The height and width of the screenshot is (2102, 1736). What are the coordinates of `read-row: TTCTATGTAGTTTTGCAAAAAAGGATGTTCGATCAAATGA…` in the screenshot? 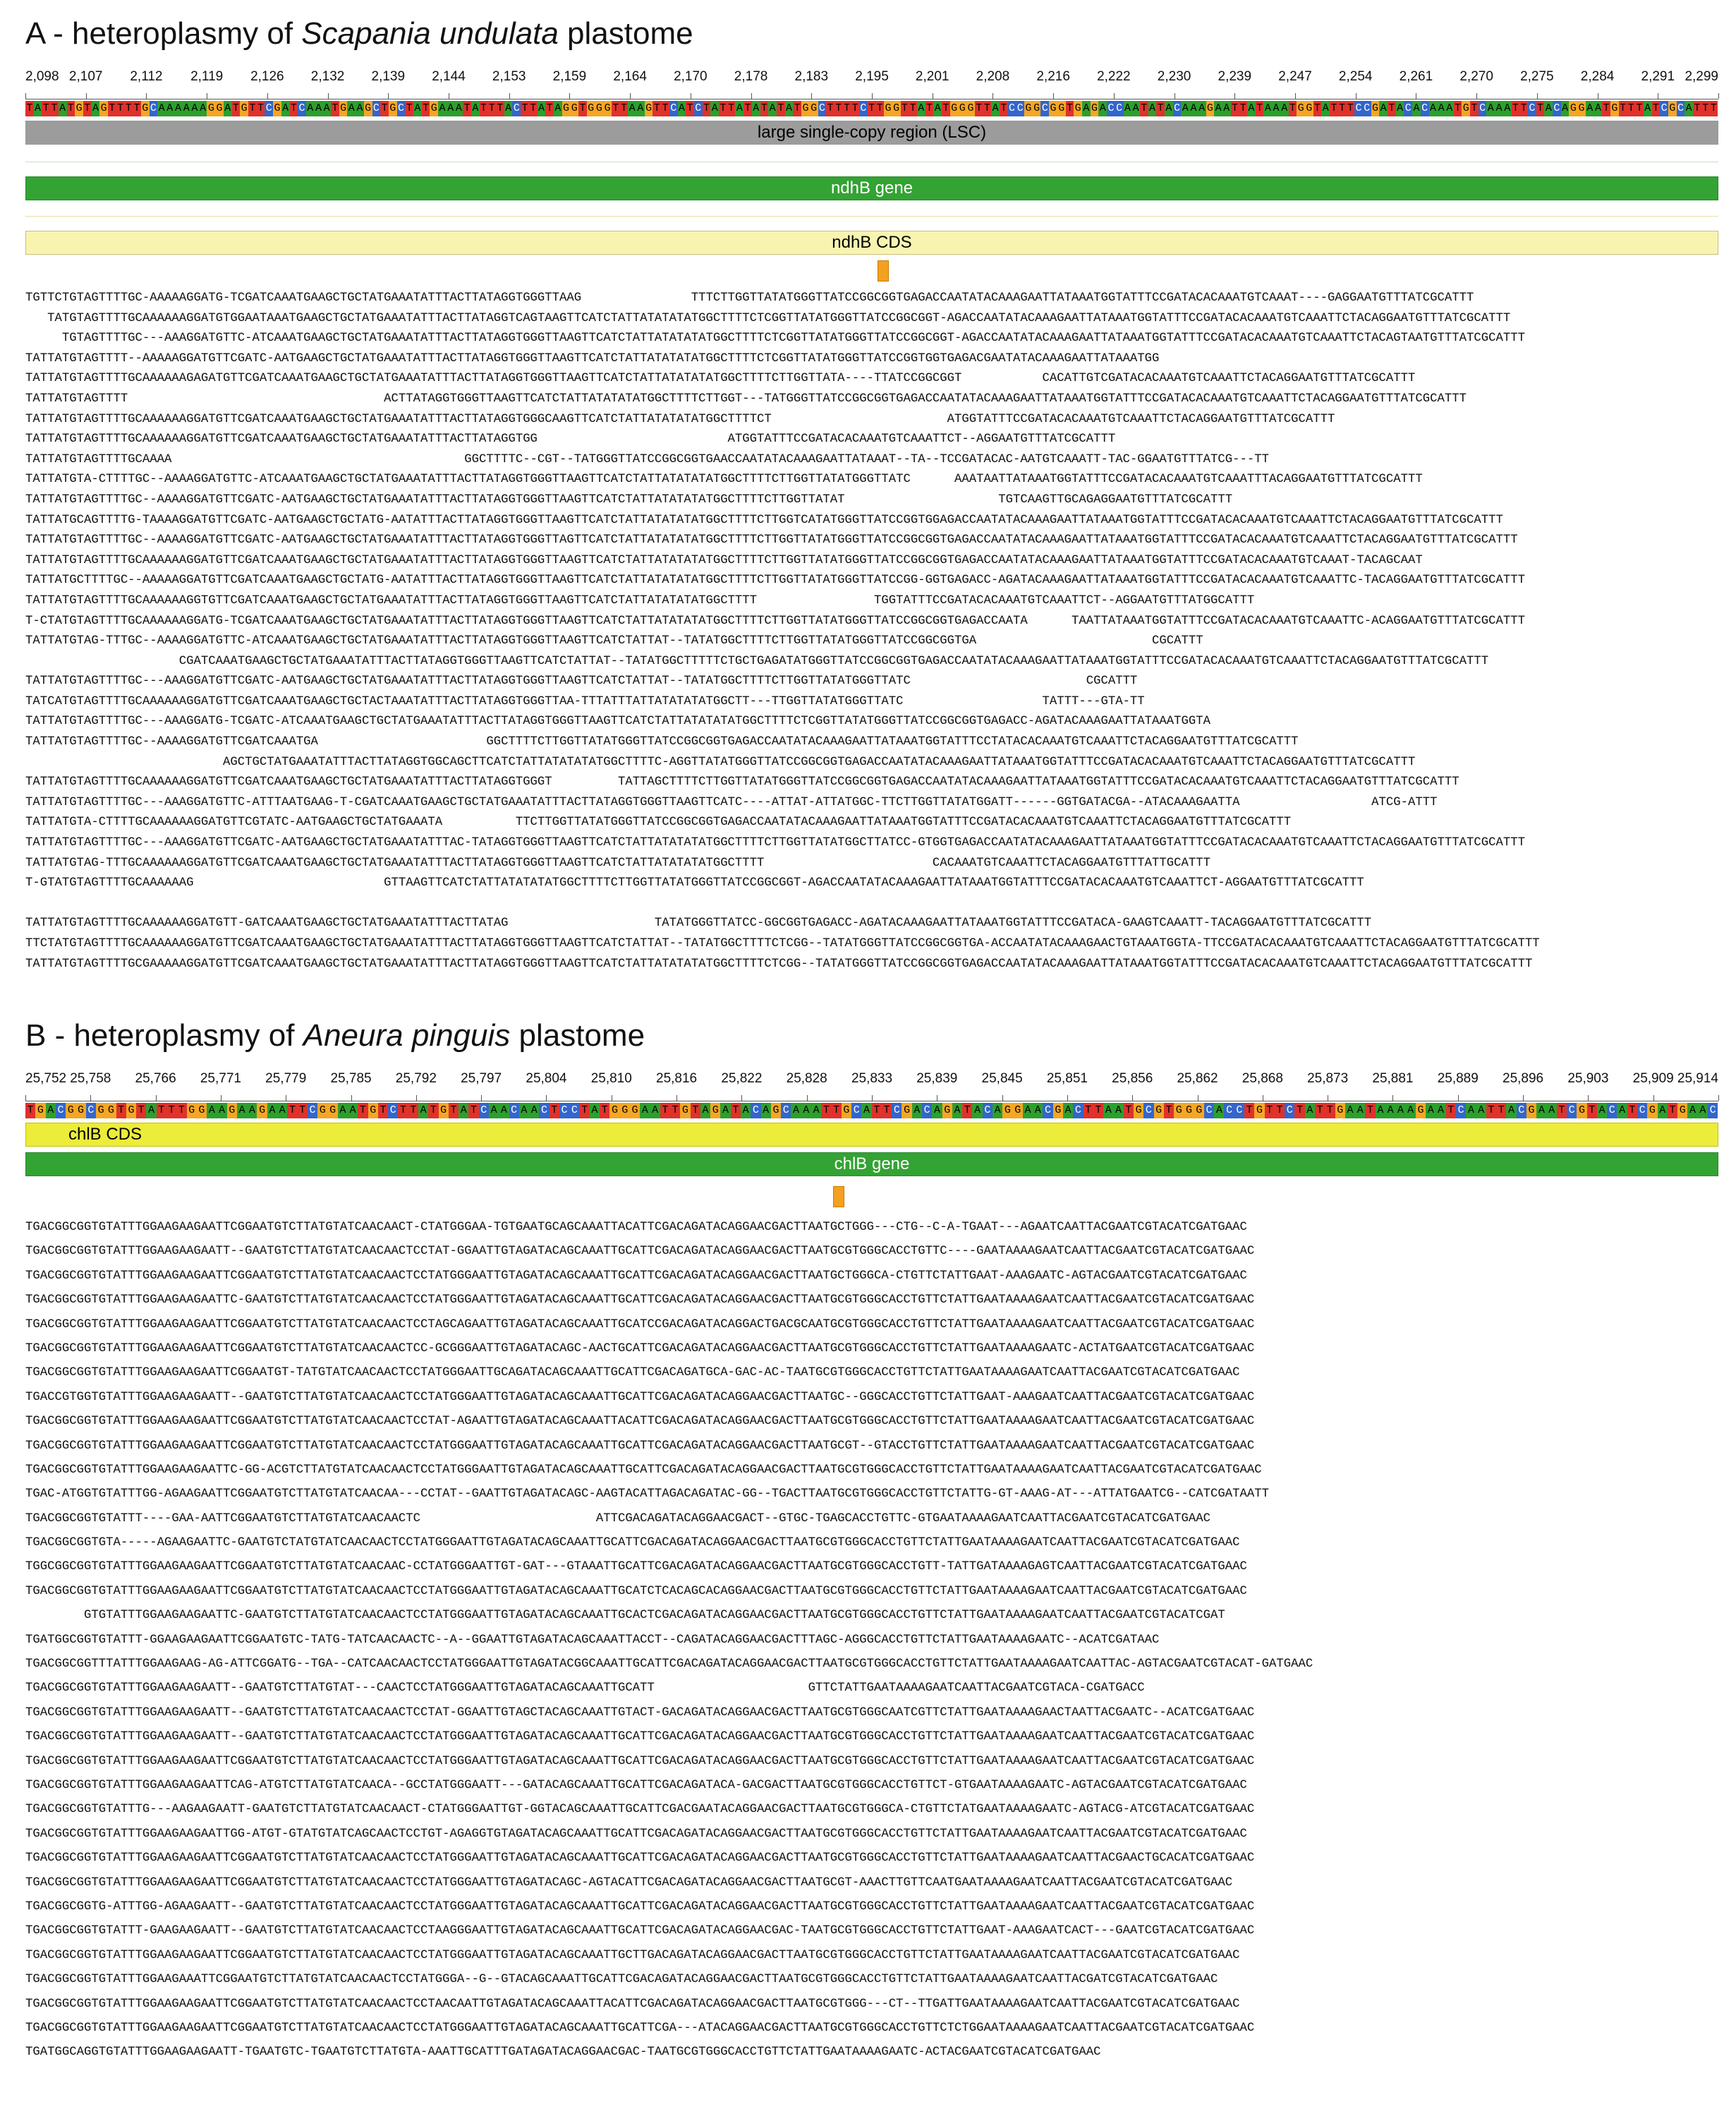 It's located at (782, 943).